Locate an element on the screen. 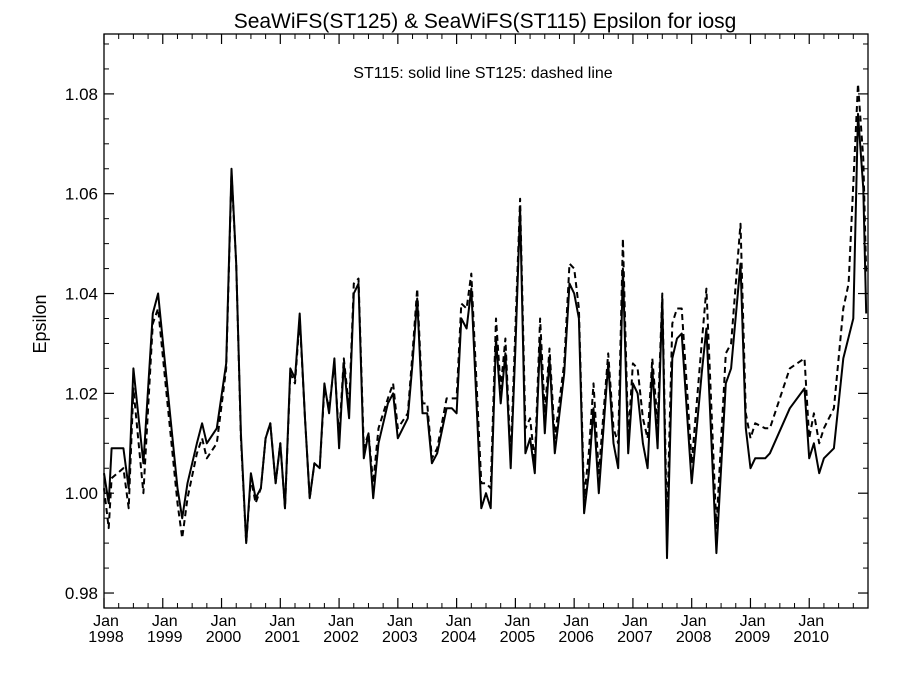 The height and width of the screenshot is (675, 900). x-tick-year: 2001 is located at coordinates (283, 637).